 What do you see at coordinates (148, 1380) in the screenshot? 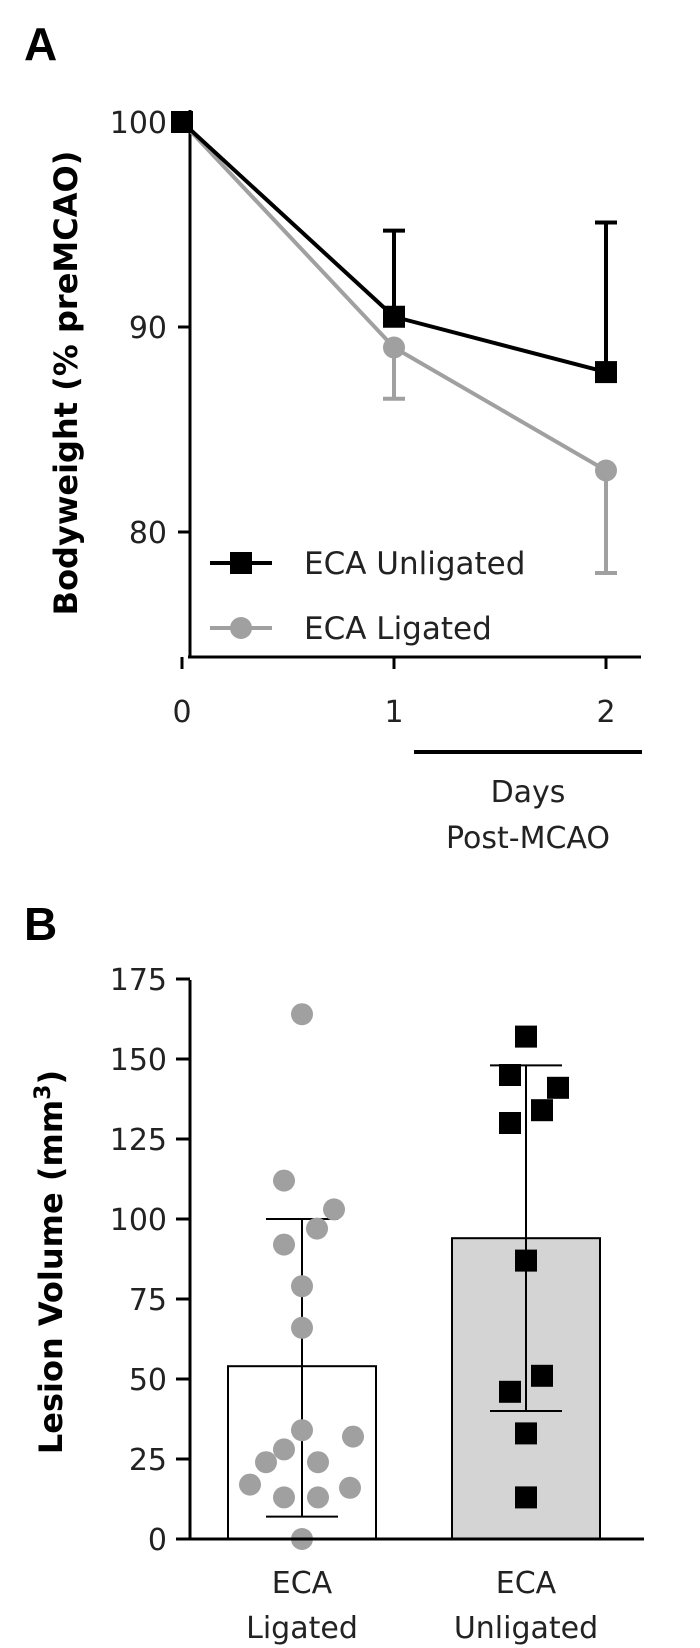
I see `y-tick-label-50: 50` at bounding box center [148, 1380].